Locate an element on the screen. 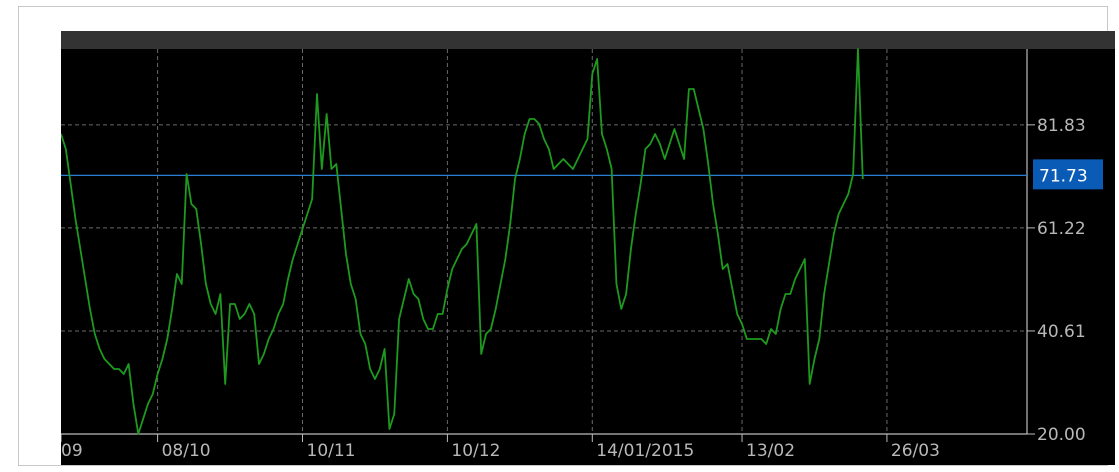 The height and width of the screenshot is (472, 1119). x-tick-label: 14/01/2015 is located at coordinates (645, 451).